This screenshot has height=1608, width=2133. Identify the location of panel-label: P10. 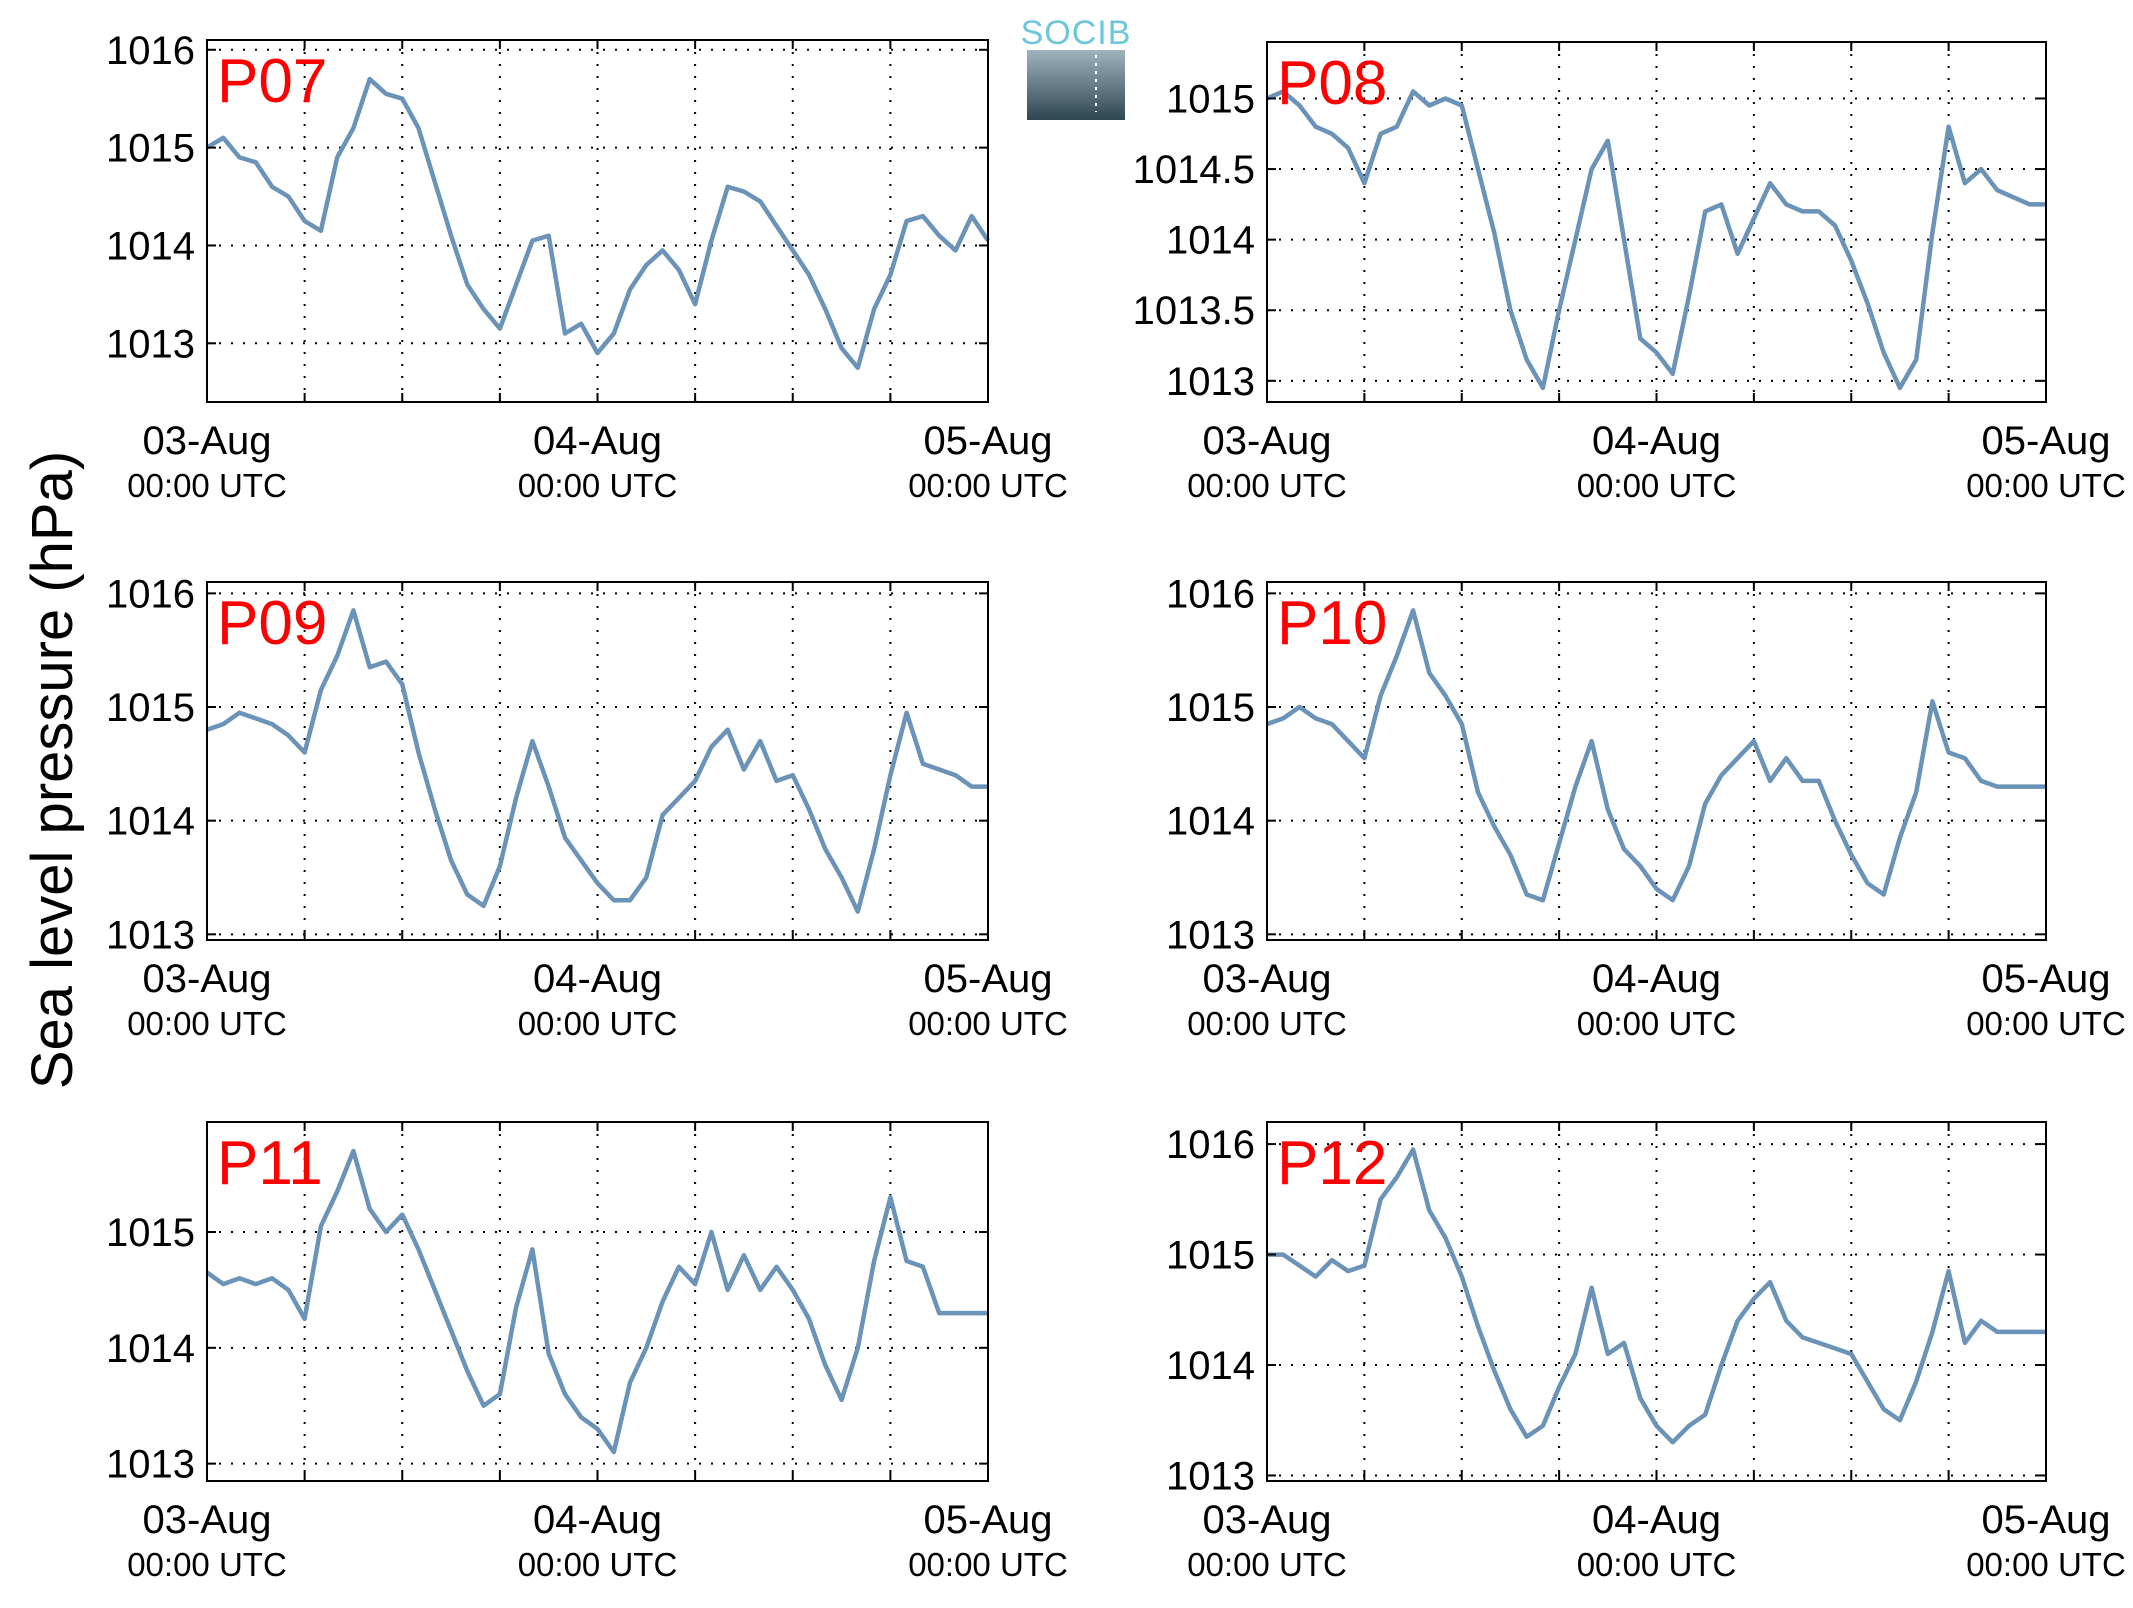
(1332, 623).